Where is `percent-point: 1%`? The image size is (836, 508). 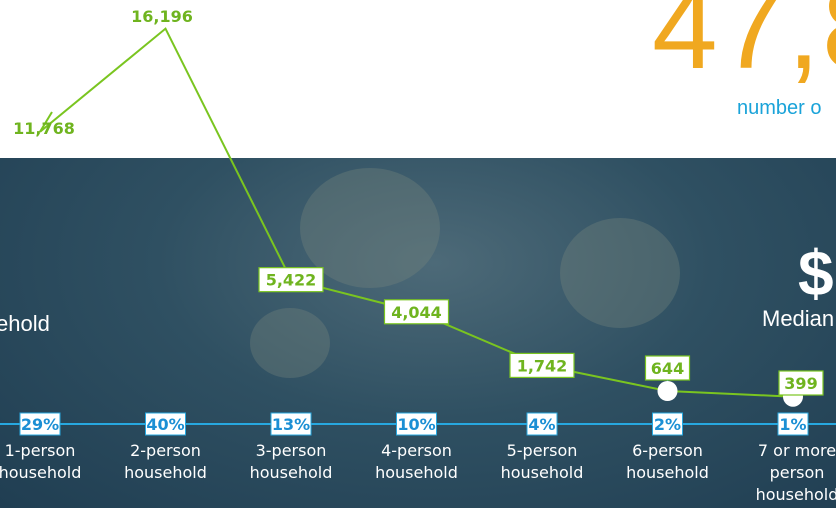 percent-point: 1% is located at coordinates (793, 424).